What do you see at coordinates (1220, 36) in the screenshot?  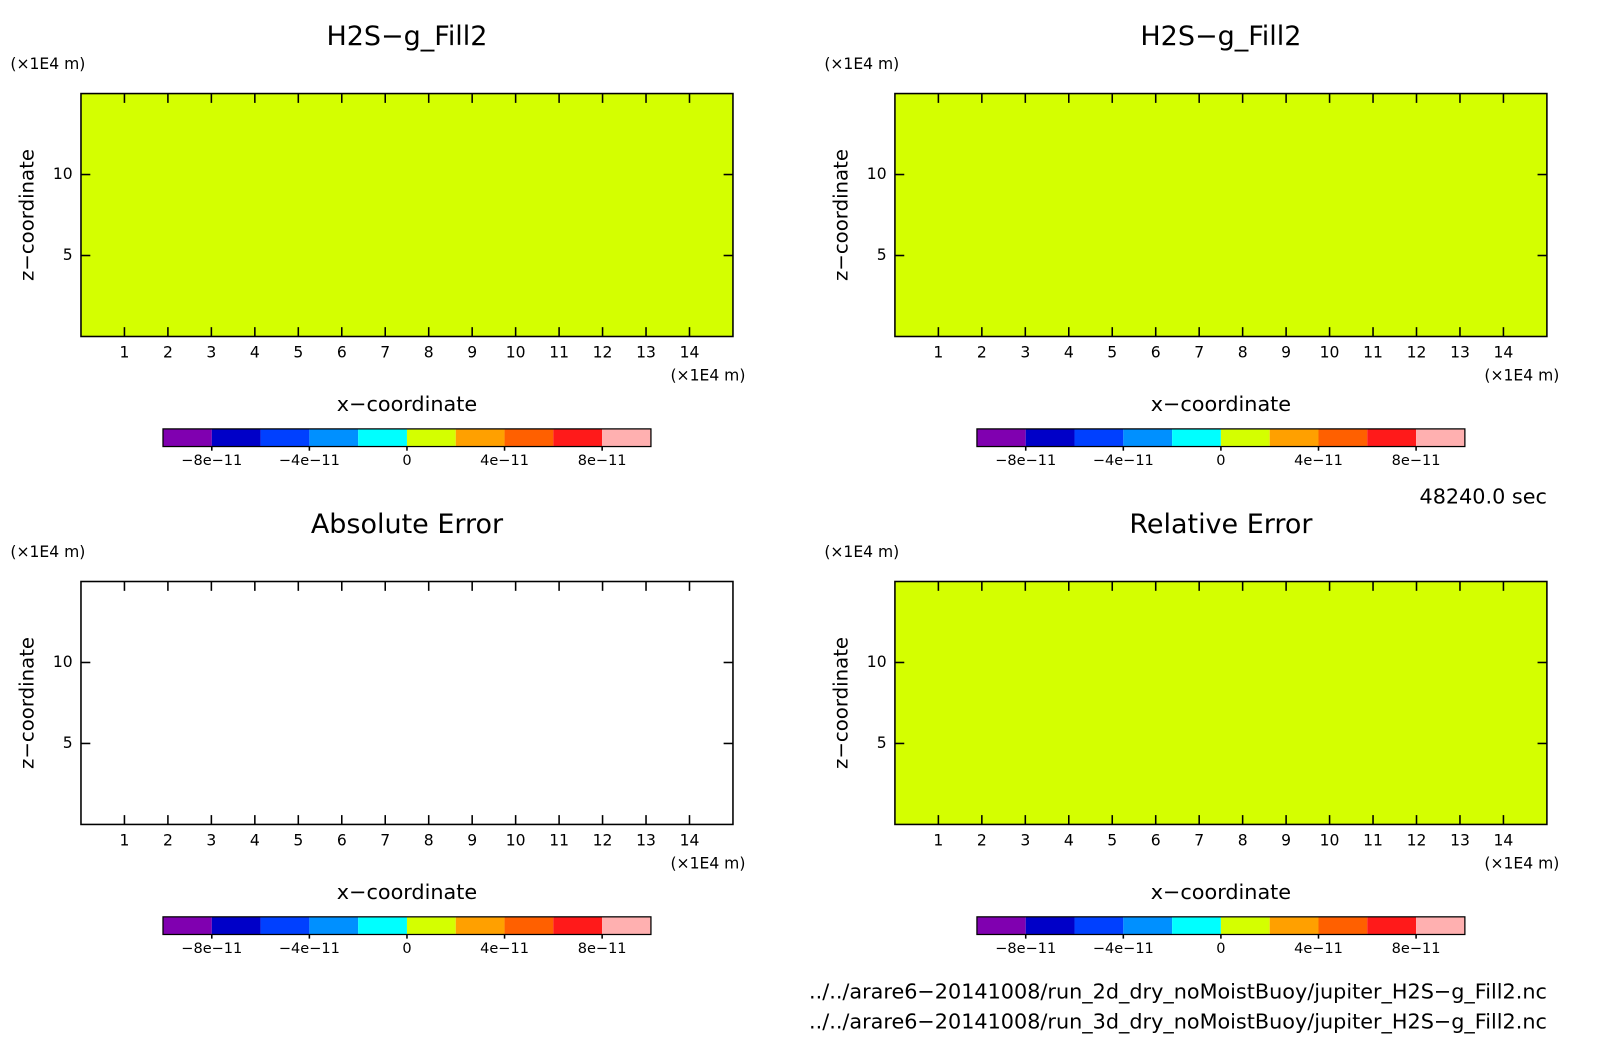 I see `panel-title: H2S−g_Fill2` at bounding box center [1220, 36].